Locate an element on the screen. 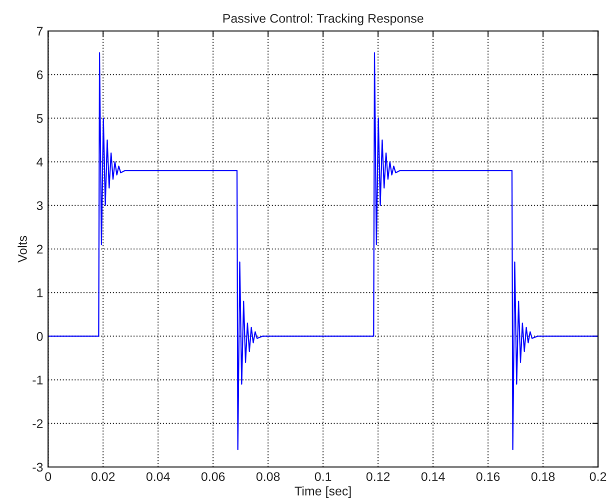  chart-title: Passive Control: Tracking Response is located at coordinates (323, 20).